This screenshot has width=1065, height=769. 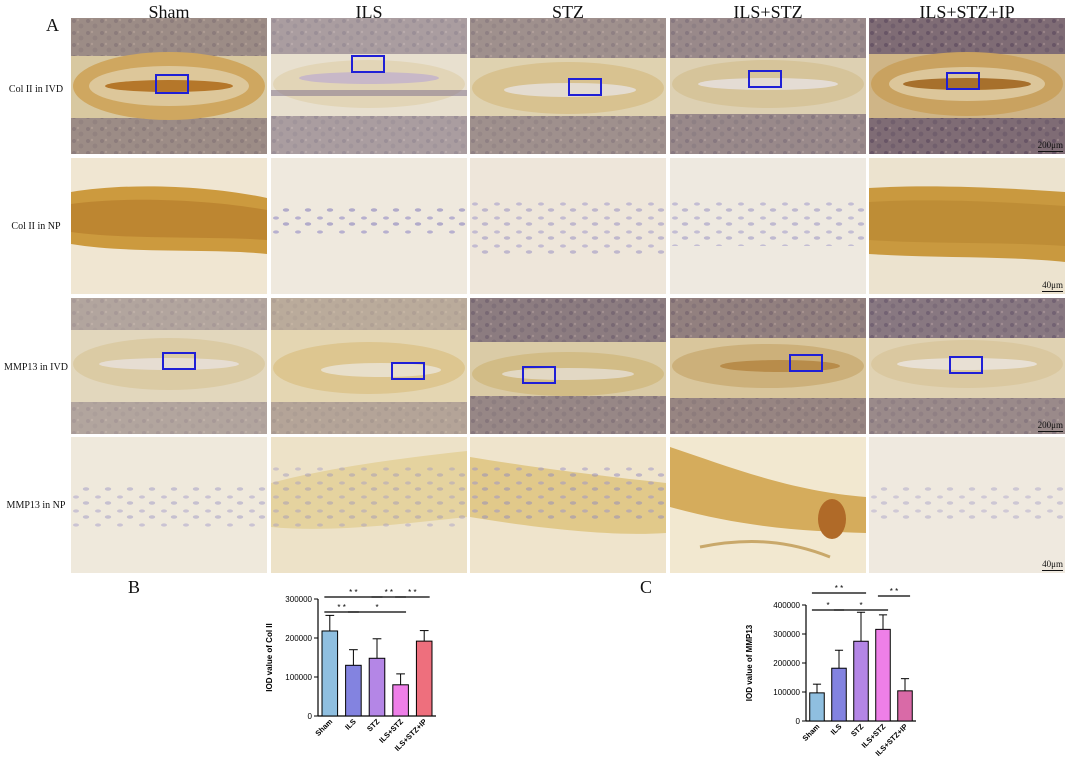 What do you see at coordinates (36, 367) in the screenshot?
I see `row-label-mmp13-ivd: MMP13 in IVD` at bounding box center [36, 367].